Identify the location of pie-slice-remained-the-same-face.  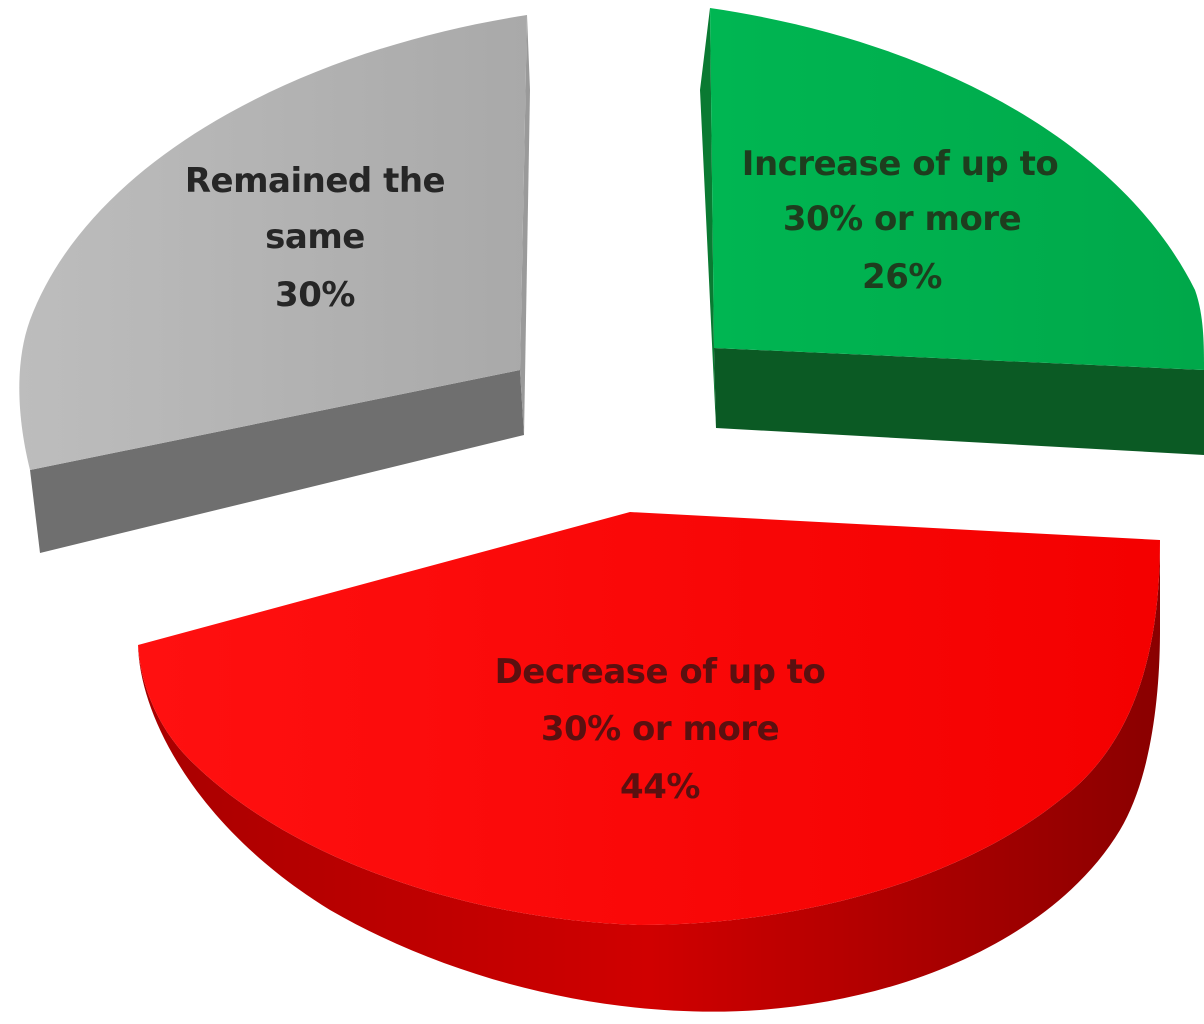
(525, 225).